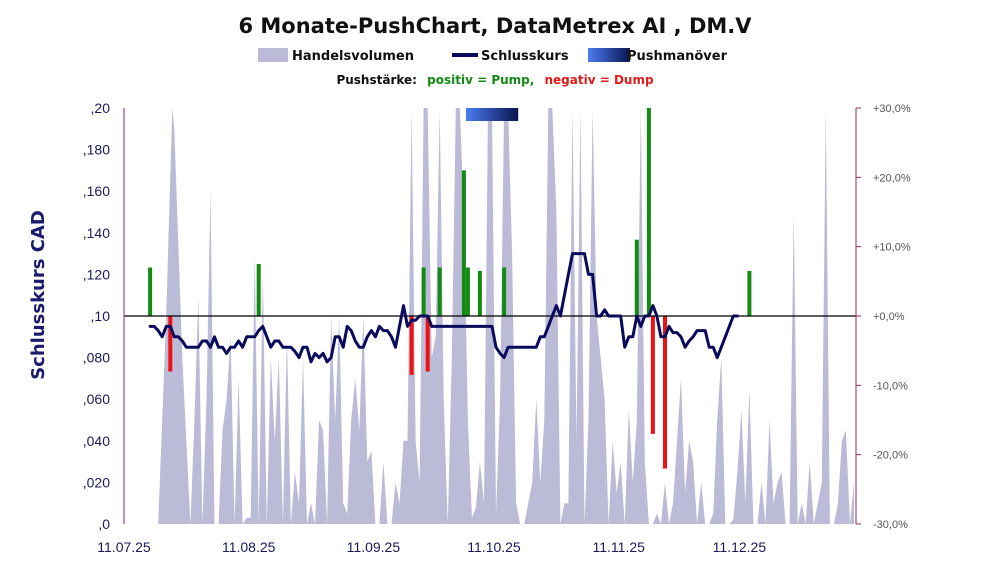  I want to click on pushmanoever-marker, so click(492, 114).